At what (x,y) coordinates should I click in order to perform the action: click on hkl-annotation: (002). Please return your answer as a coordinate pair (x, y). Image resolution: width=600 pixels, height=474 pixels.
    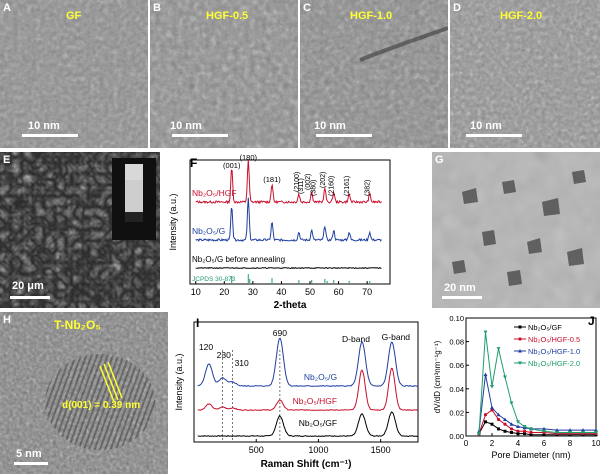
    Looking at the image, I should click on (308, 182).